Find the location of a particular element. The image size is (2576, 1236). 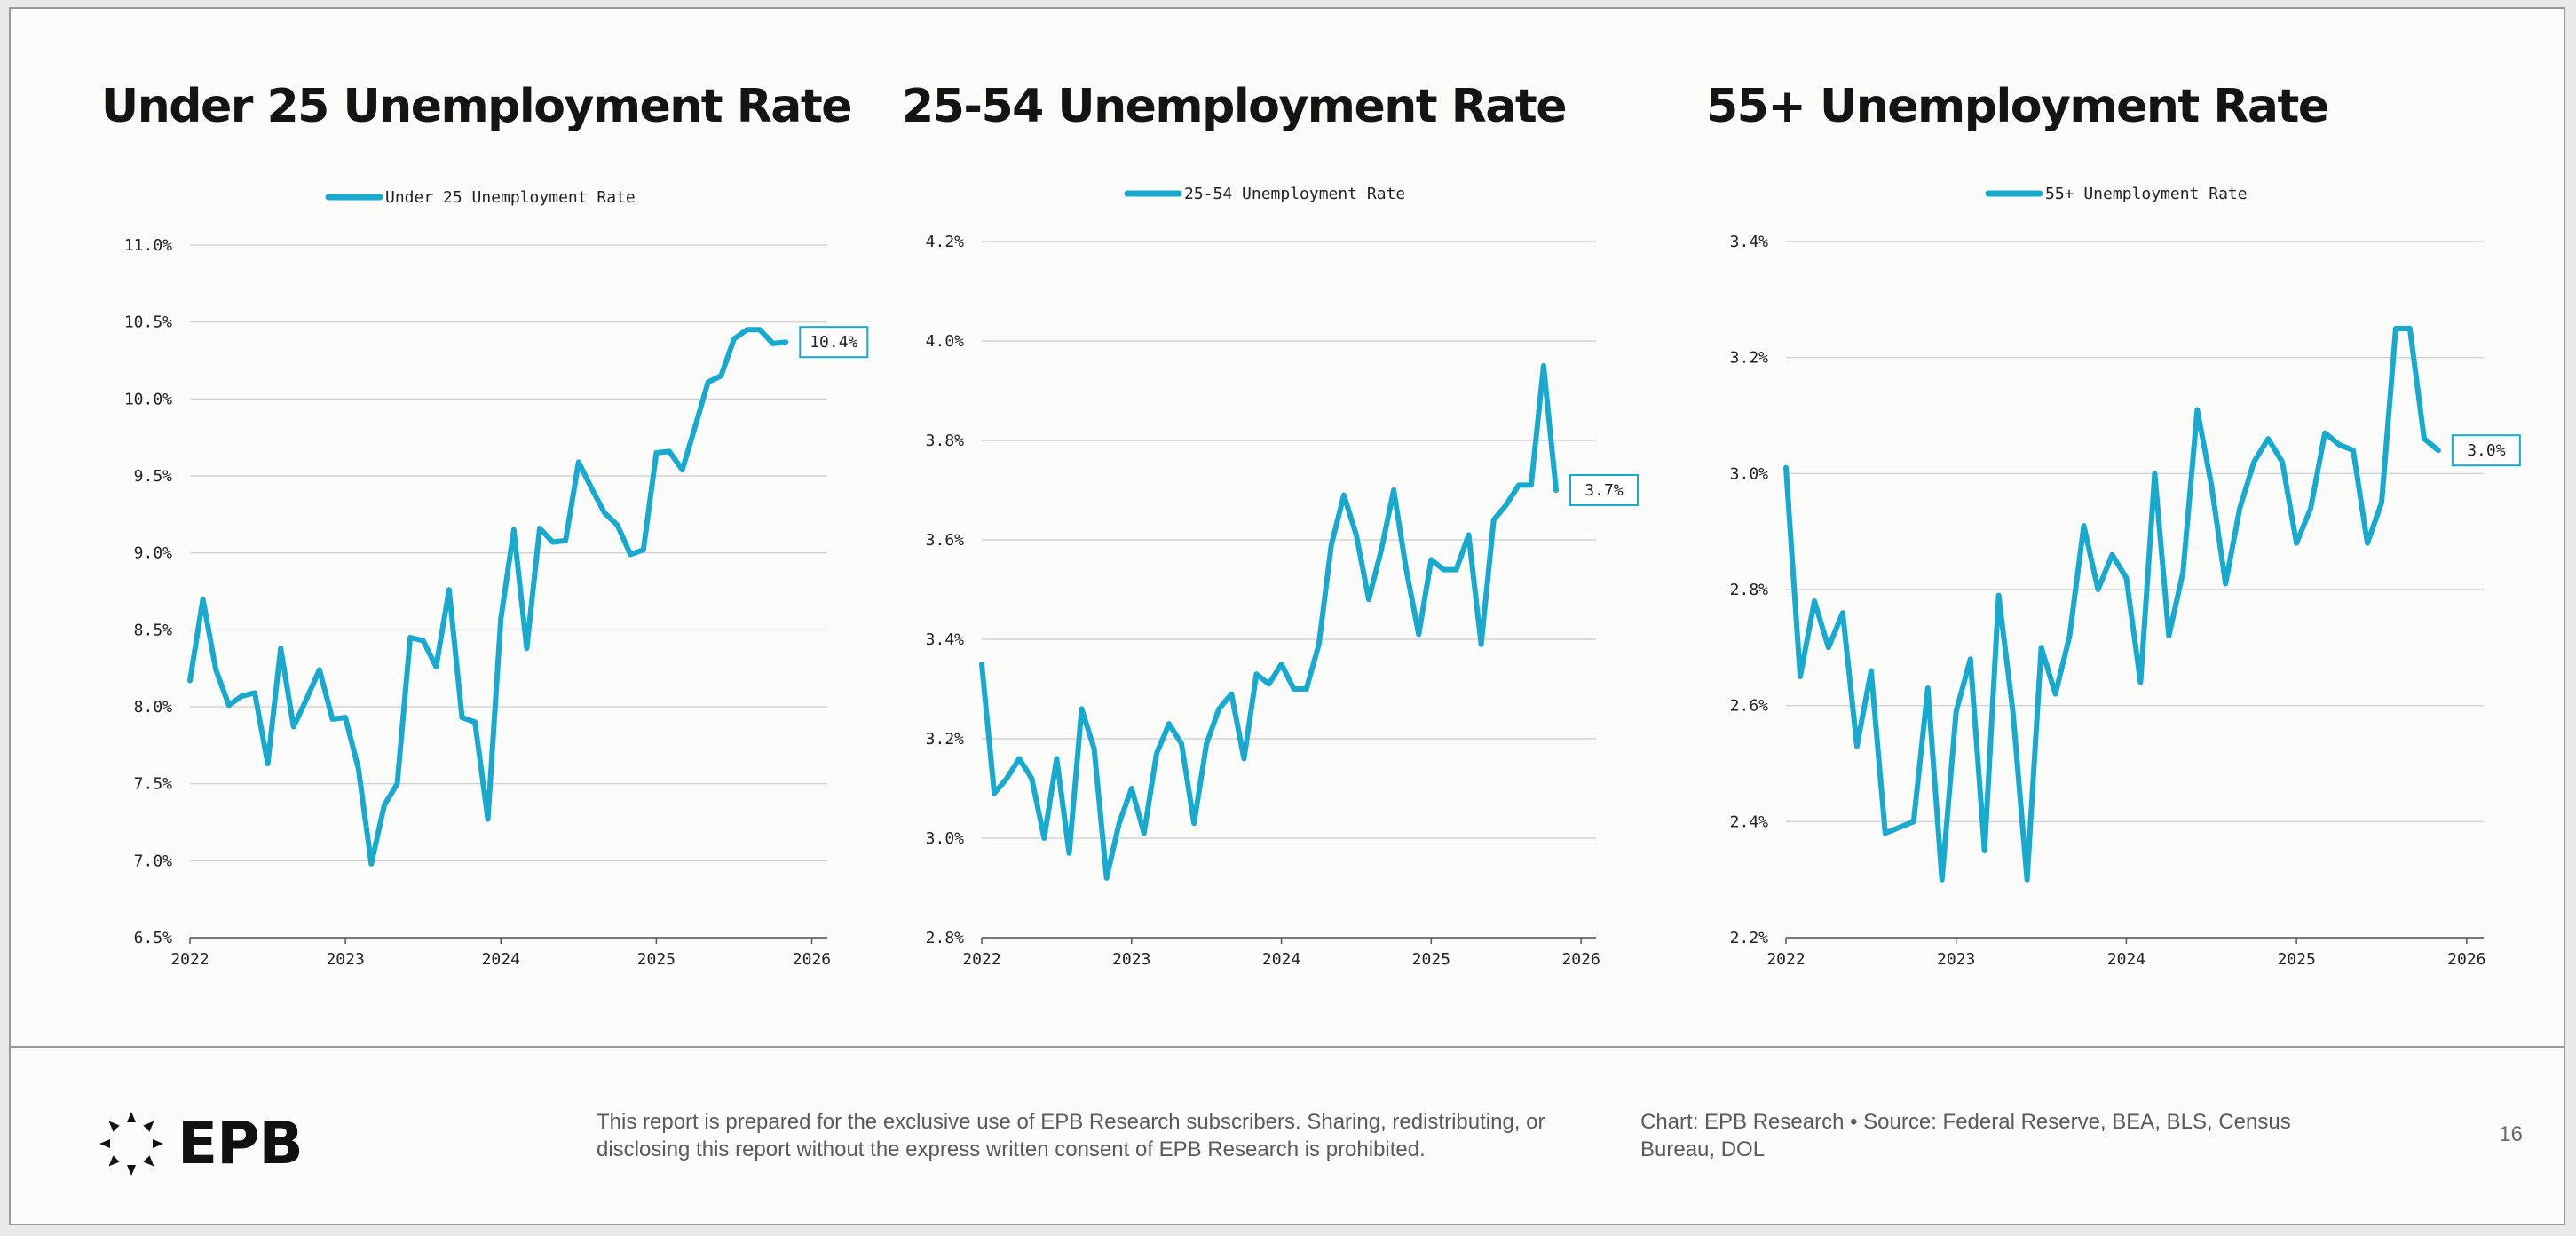

legend-label: 25-54 Unemployment Rate is located at coordinates (1294, 194).